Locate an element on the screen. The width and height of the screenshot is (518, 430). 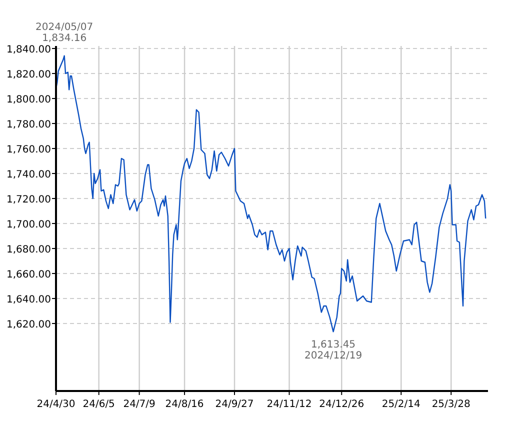
x-tick-label: 25/2/14 is located at coordinates (401, 404).